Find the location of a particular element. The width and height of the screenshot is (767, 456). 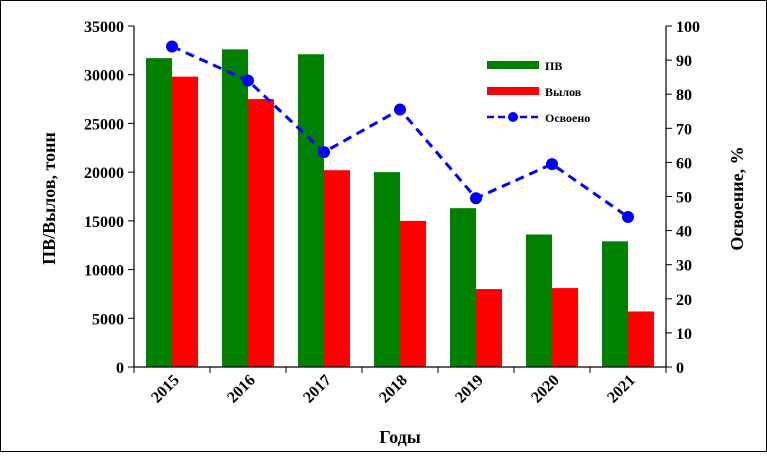

y2-tick-label-50: 50 is located at coordinates (684, 198).